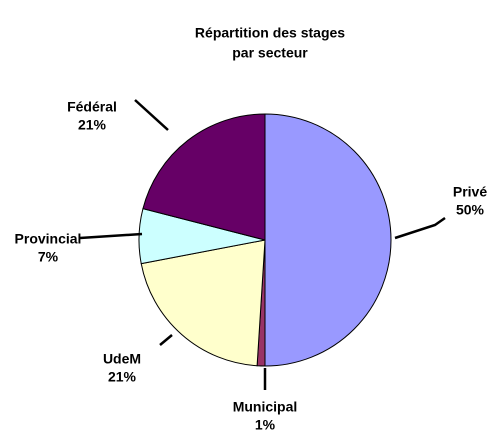  Describe the element at coordinates (470, 210) in the screenshot. I see `slice-value-label: 50%` at that location.